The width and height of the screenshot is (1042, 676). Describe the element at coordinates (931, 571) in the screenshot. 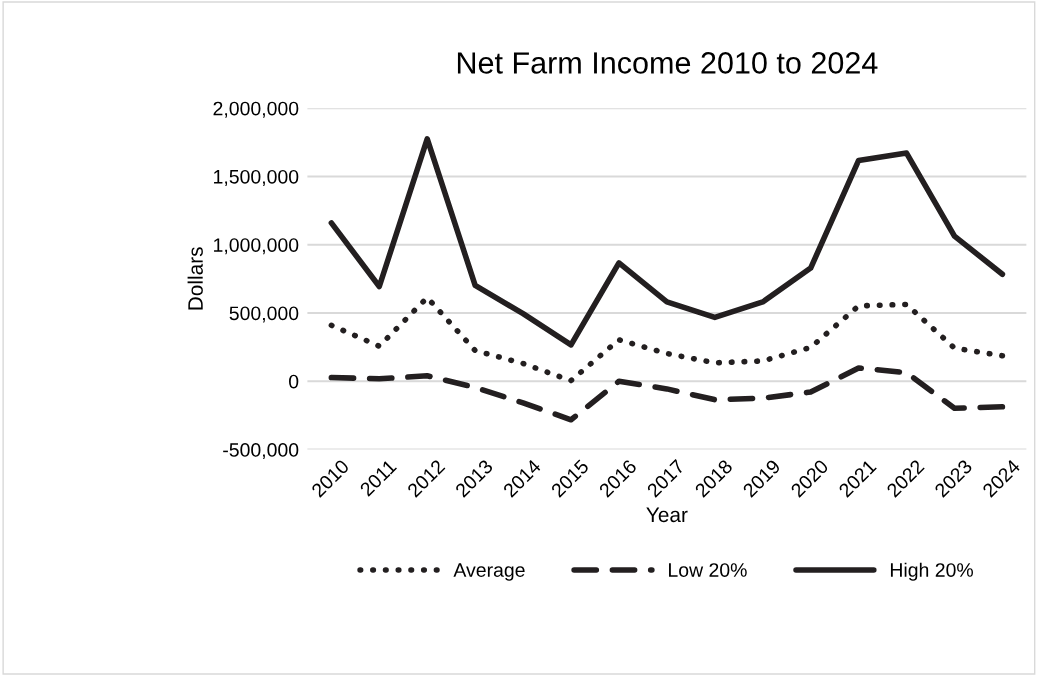

I see `legend-label: High 20%` at that location.